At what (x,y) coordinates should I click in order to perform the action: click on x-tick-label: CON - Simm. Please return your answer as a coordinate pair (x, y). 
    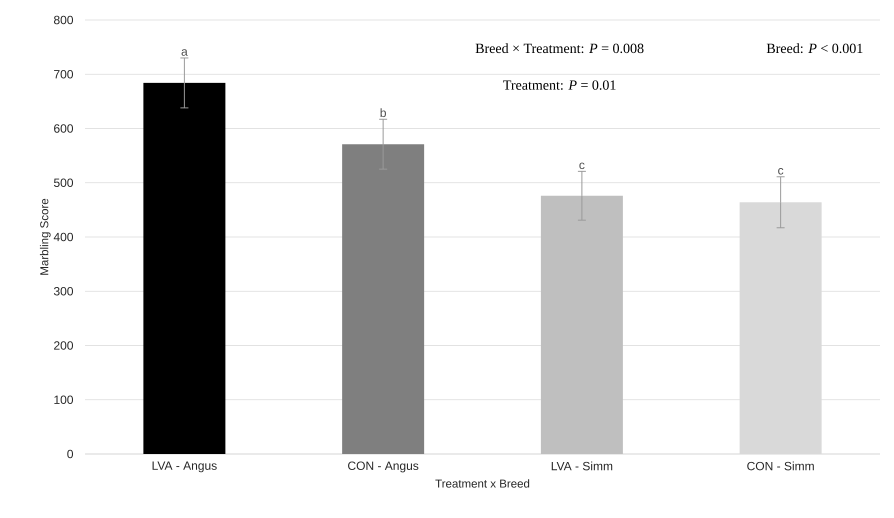
    Looking at the image, I should click on (780, 465).